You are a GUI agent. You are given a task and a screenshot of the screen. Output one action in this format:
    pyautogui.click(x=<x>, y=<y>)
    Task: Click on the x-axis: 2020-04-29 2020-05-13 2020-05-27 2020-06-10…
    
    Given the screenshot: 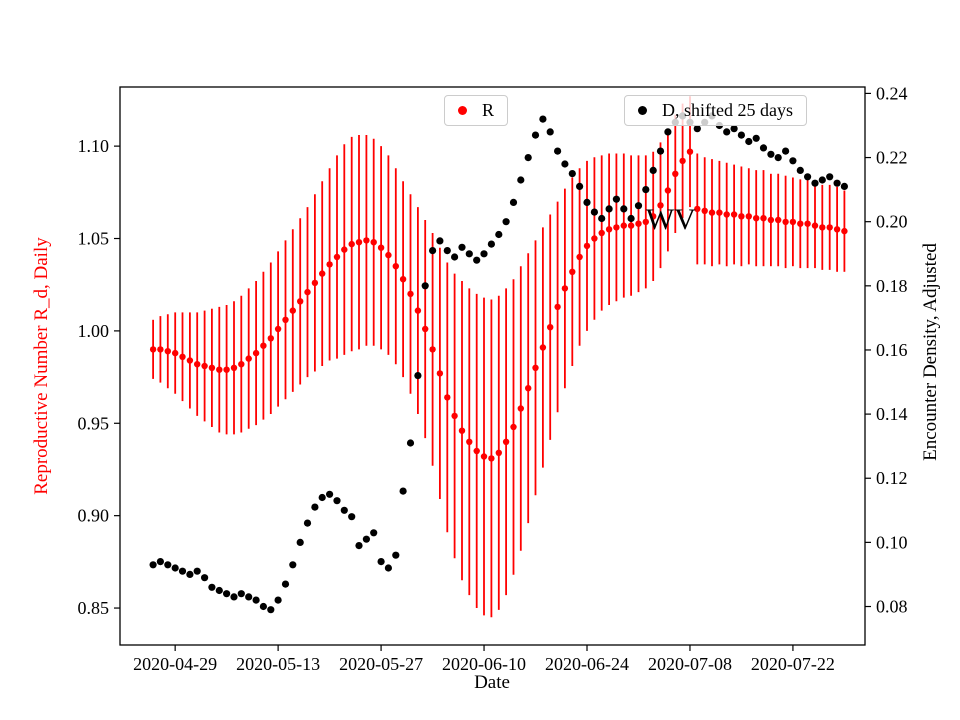 What is the action you would take?
    pyautogui.click(x=484, y=659)
    